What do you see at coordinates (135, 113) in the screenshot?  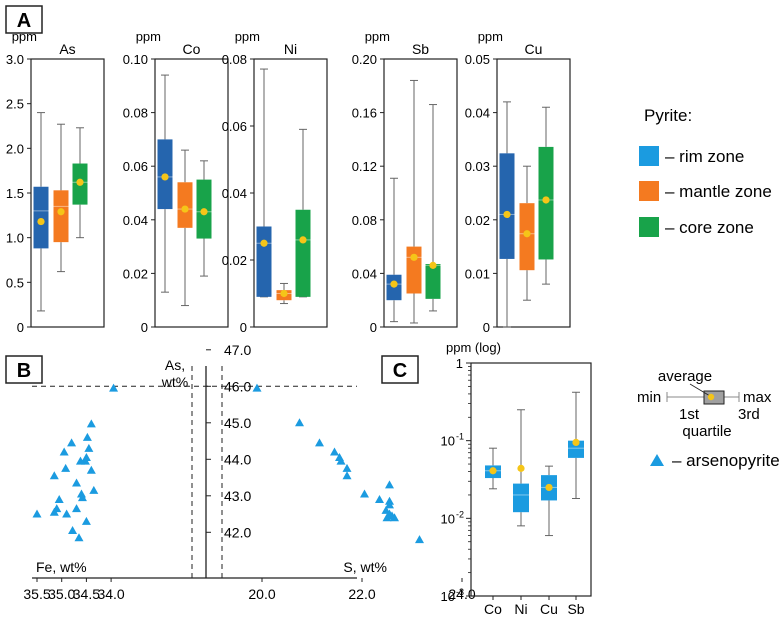 I see `y-tick-label: 0.08` at bounding box center [135, 113].